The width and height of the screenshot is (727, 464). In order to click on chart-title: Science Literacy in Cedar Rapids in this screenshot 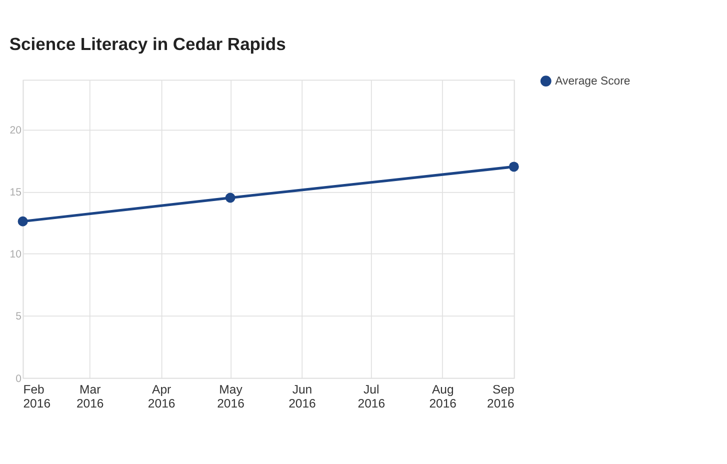, I will do `click(147, 44)`.